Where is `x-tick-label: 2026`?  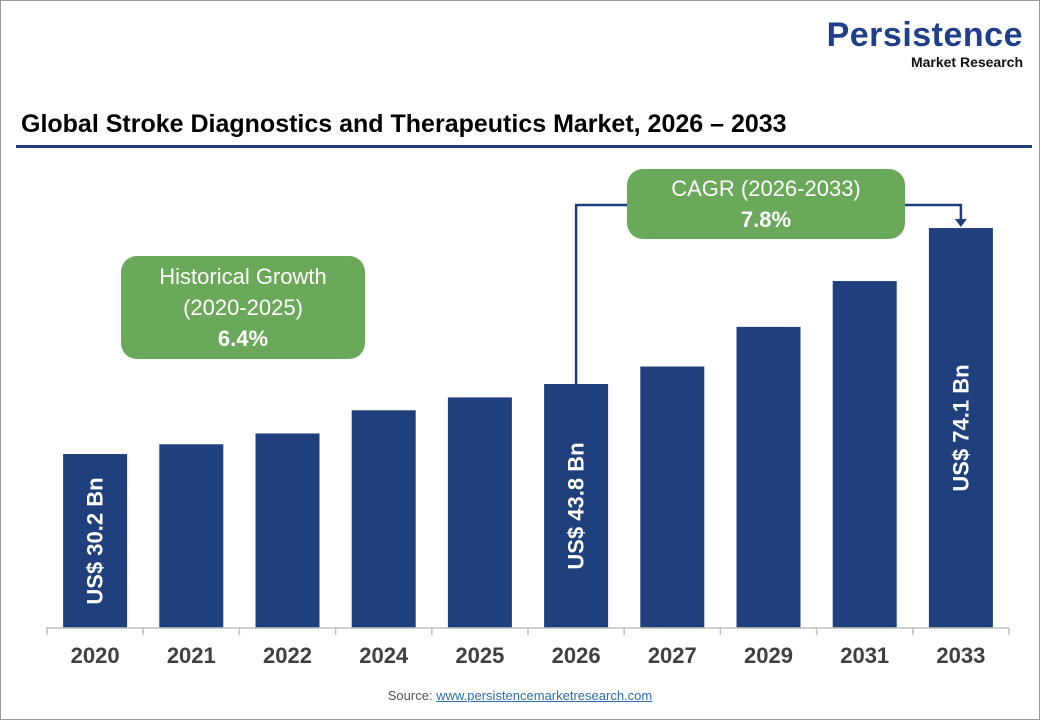
x-tick-label: 2026 is located at coordinates (576, 655).